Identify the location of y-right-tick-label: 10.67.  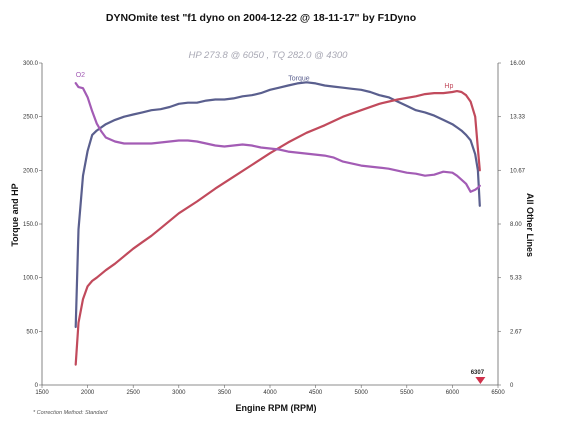
(518, 171).